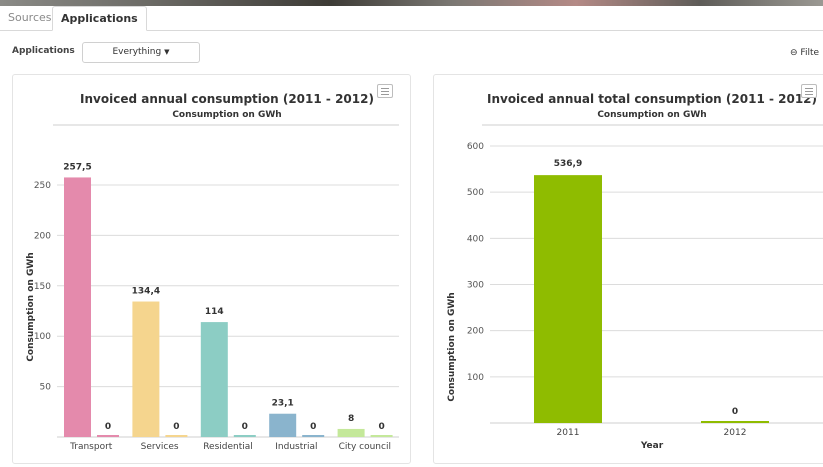 This screenshot has height=467, width=823. What do you see at coordinates (42, 186) in the screenshot?
I see `y-tick-label: 250` at bounding box center [42, 186].